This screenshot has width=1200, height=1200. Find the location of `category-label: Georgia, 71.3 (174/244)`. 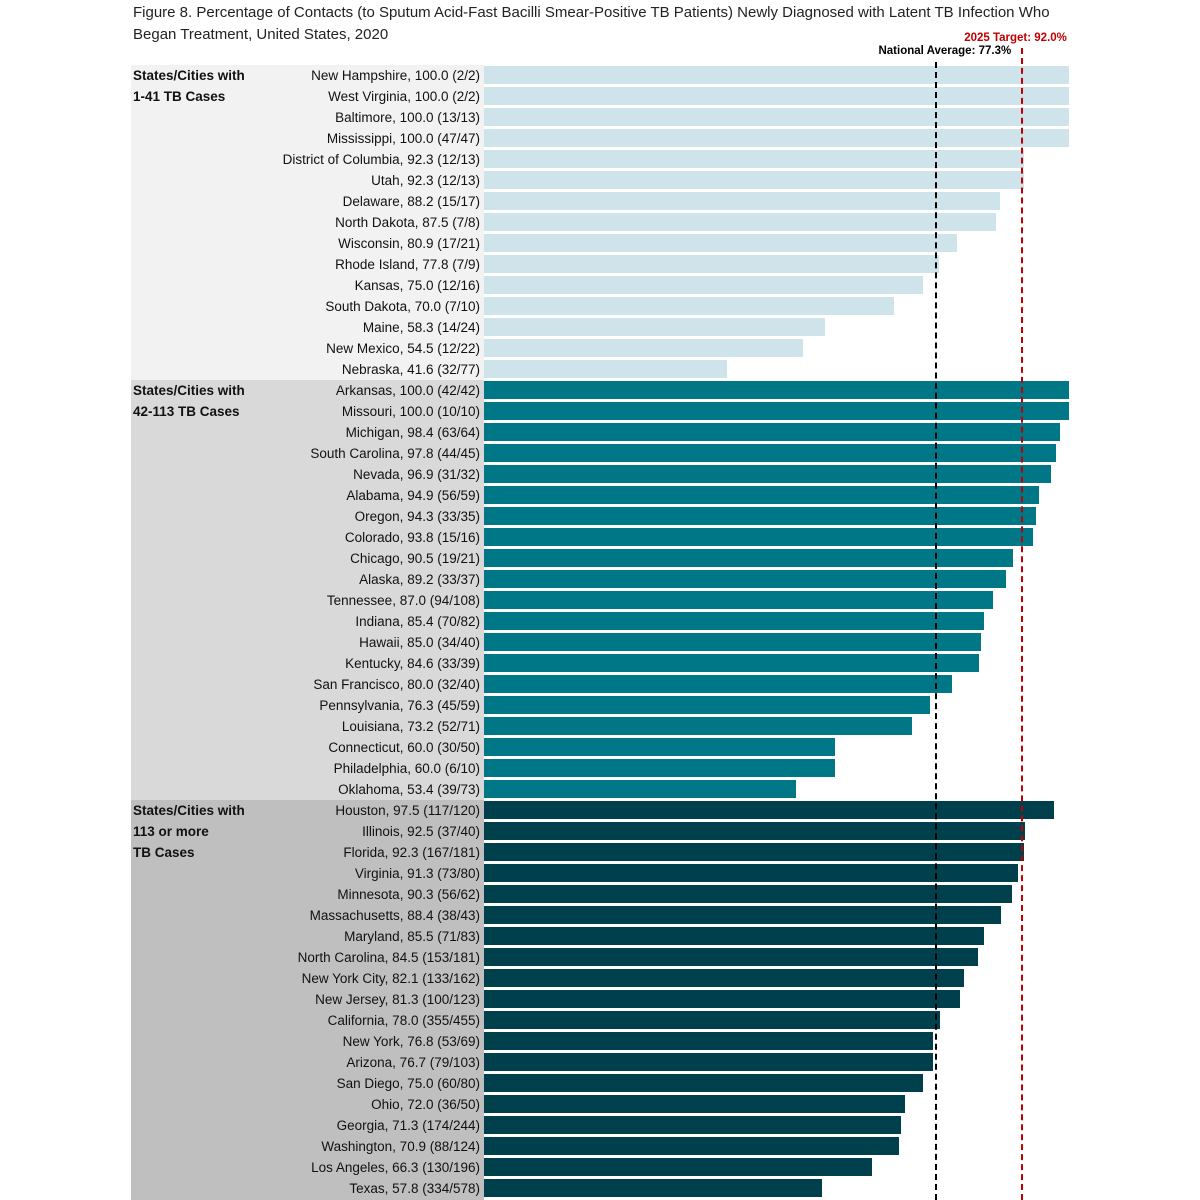

category-label: Georgia, 71.3 (174/244) is located at coordinates (408, 1125).